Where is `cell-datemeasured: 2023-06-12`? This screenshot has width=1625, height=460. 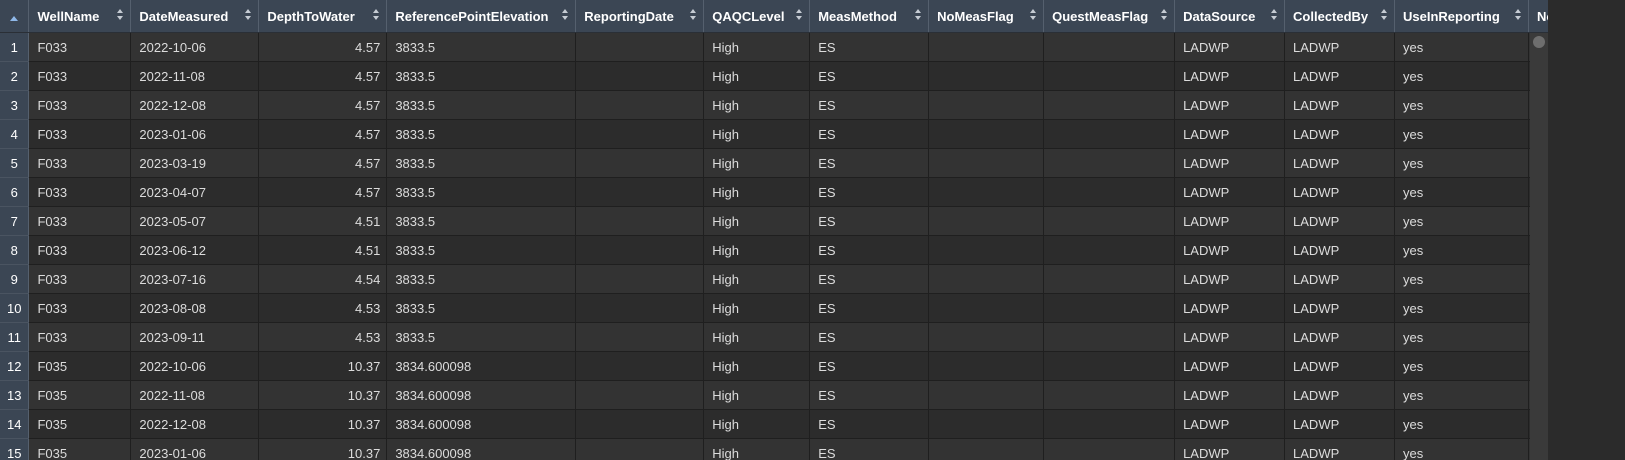
cell-datemeasured: 2023-06-12 is located at coordinates (195, 250).